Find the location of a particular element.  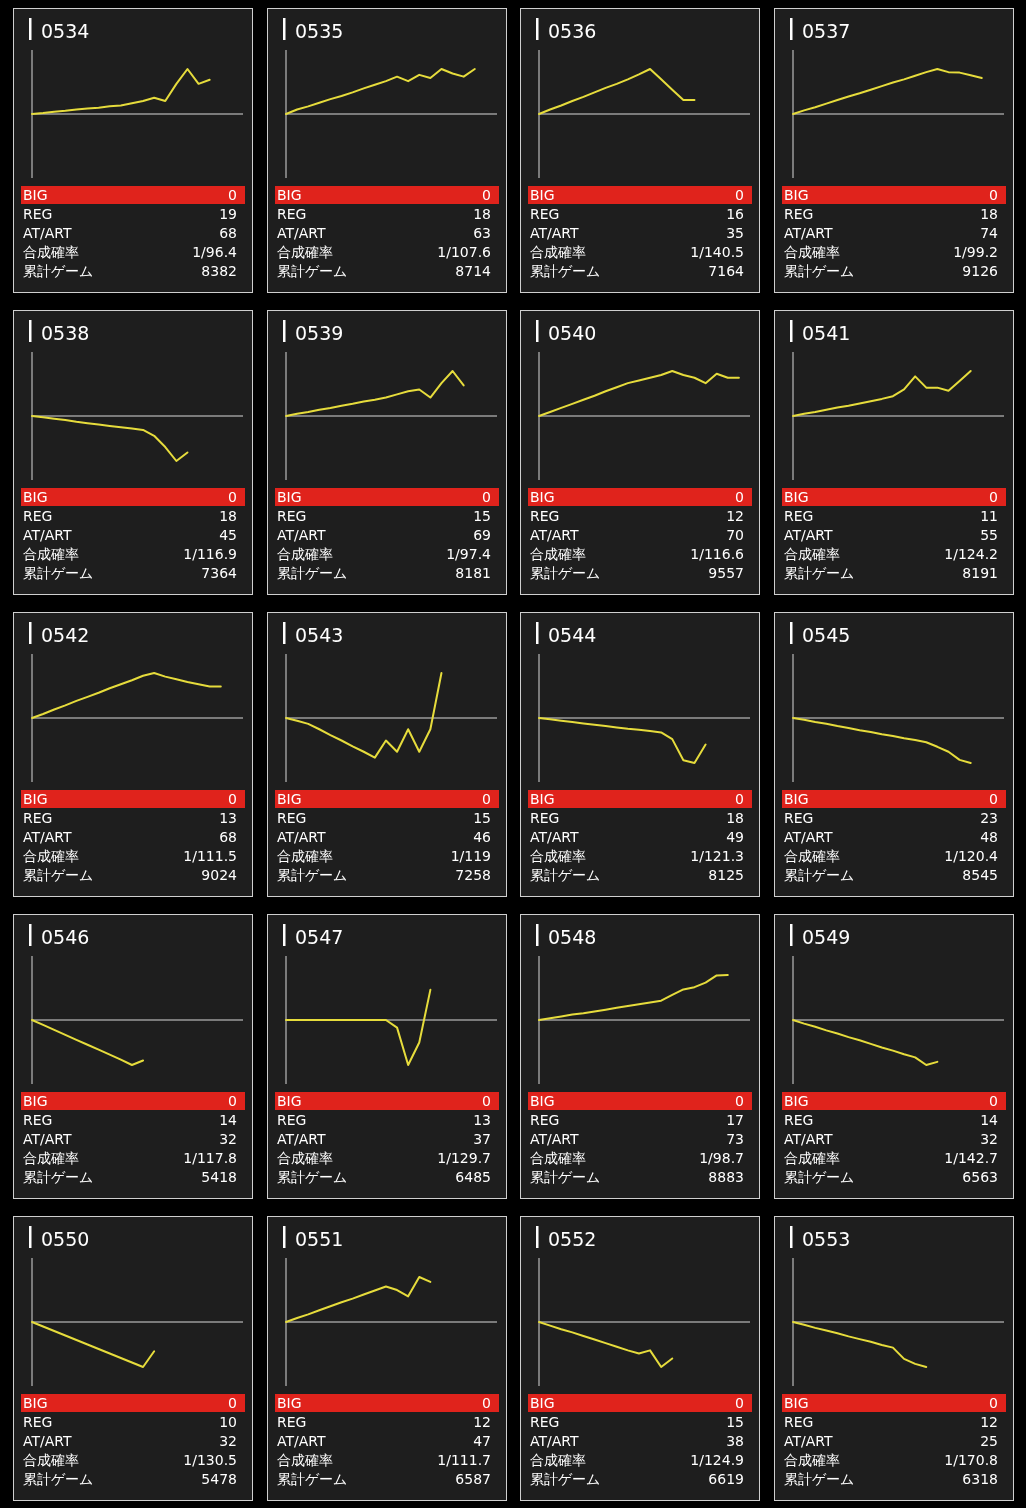

chart-title: 0537 is located at coordinates (826, 31).